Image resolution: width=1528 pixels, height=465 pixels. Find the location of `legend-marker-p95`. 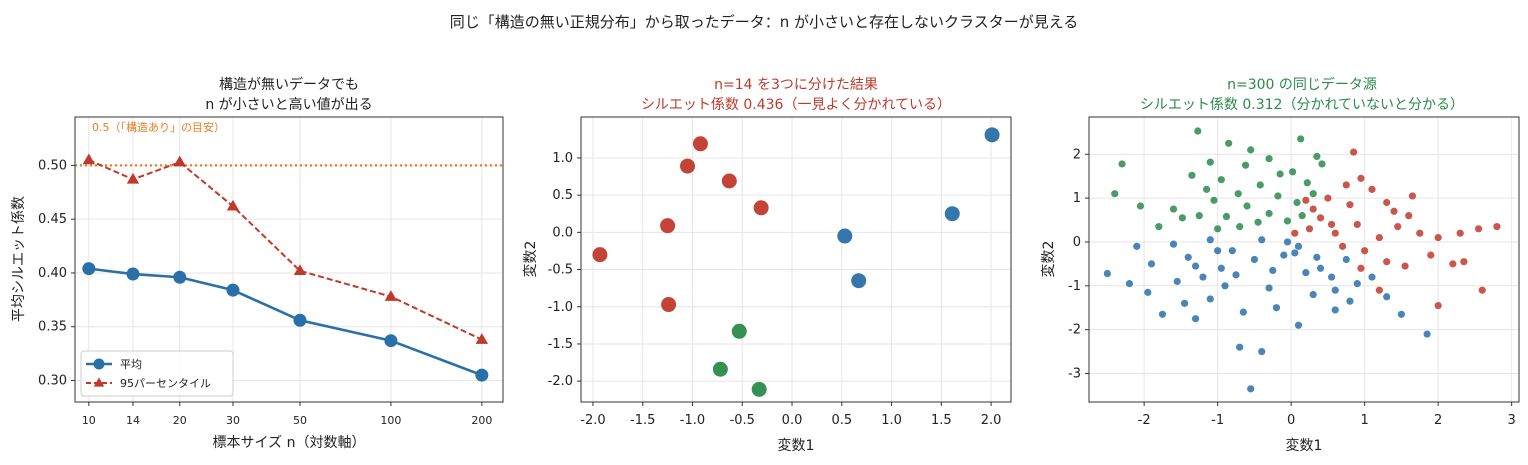

legend-marker-p95 is located at coordinates (99, 382).